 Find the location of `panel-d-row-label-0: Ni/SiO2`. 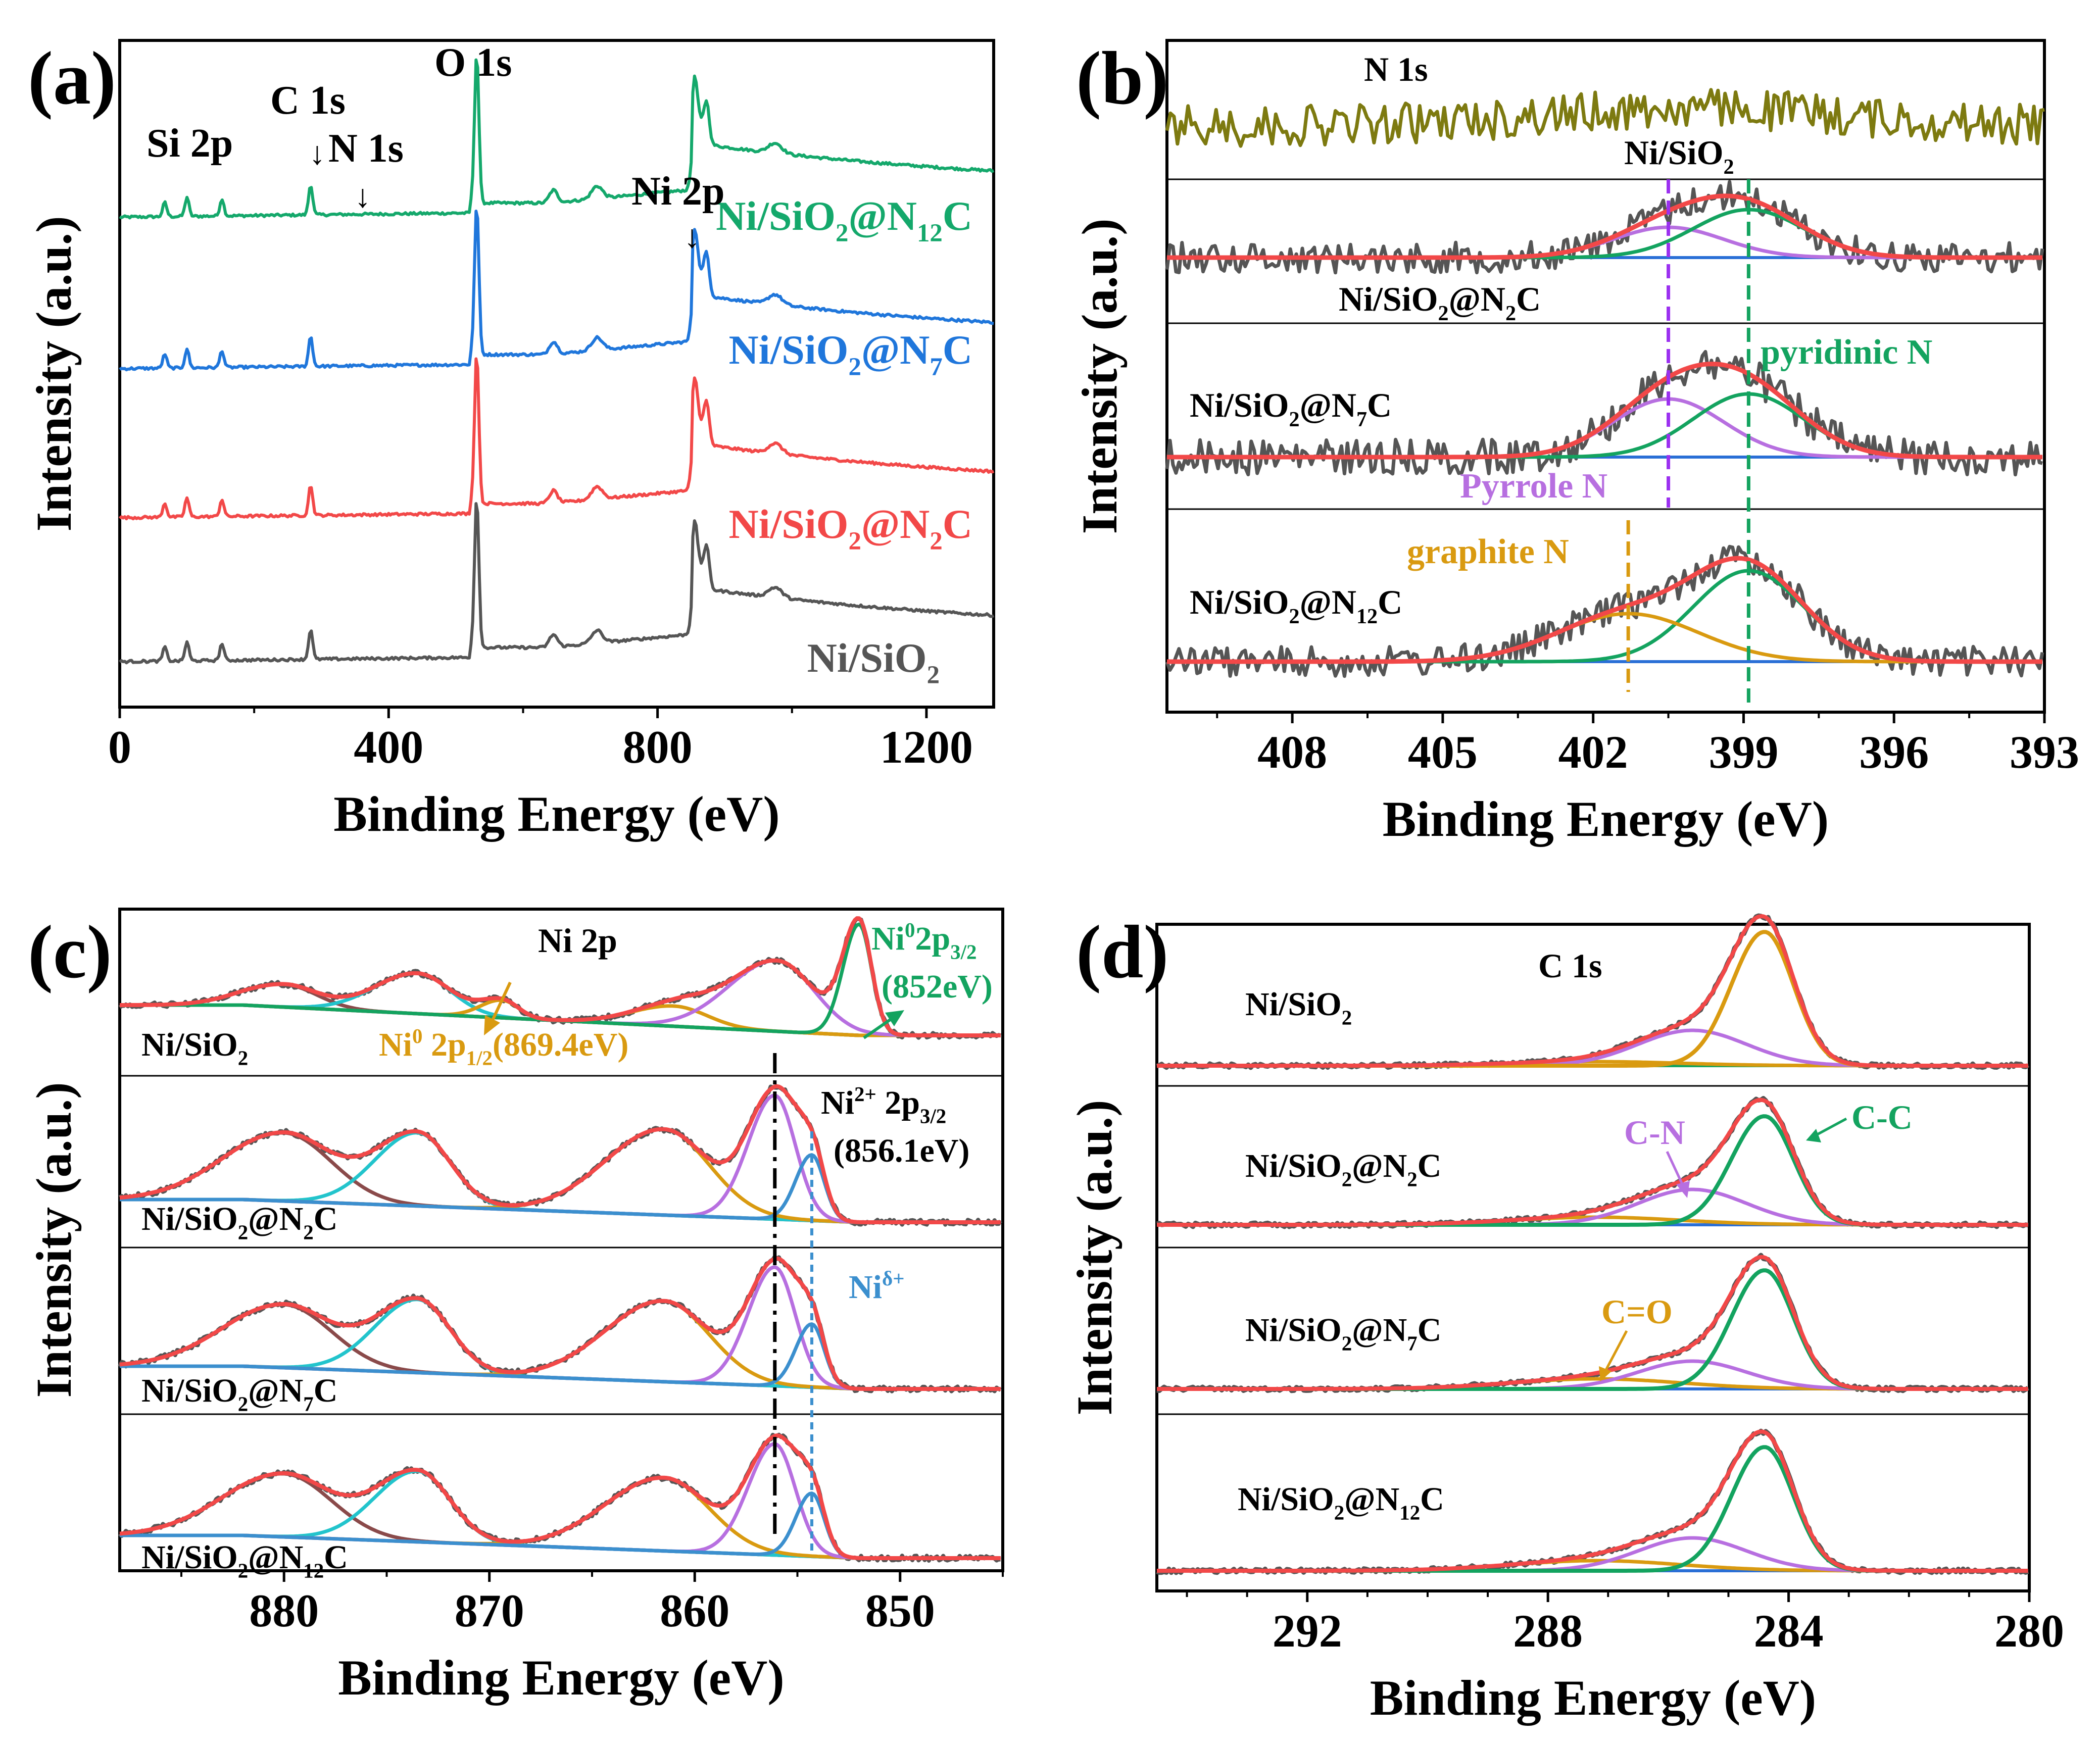

panel-d-row-label-0: Ni/SiO2 is located at coordinates (1298, 1007).